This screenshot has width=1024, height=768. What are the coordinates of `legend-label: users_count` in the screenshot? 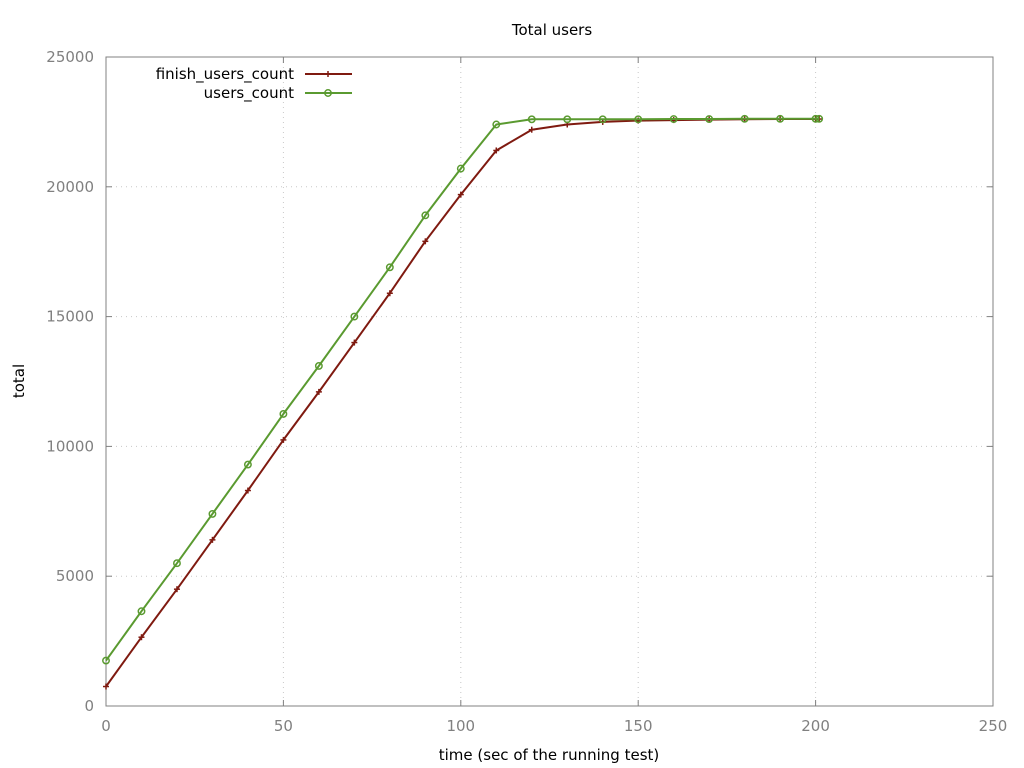 It's located at (249, 93).